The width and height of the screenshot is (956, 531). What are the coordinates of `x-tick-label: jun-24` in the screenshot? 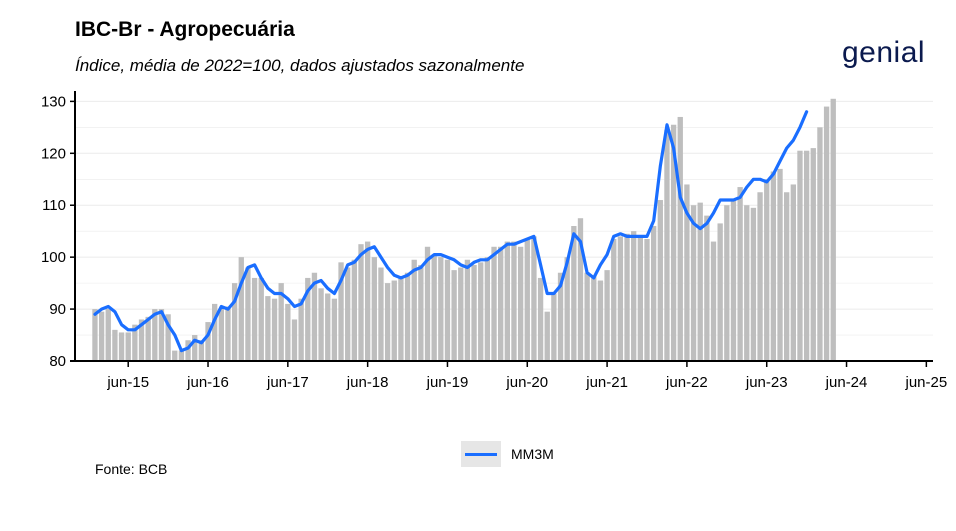 It's located at (846, 382).